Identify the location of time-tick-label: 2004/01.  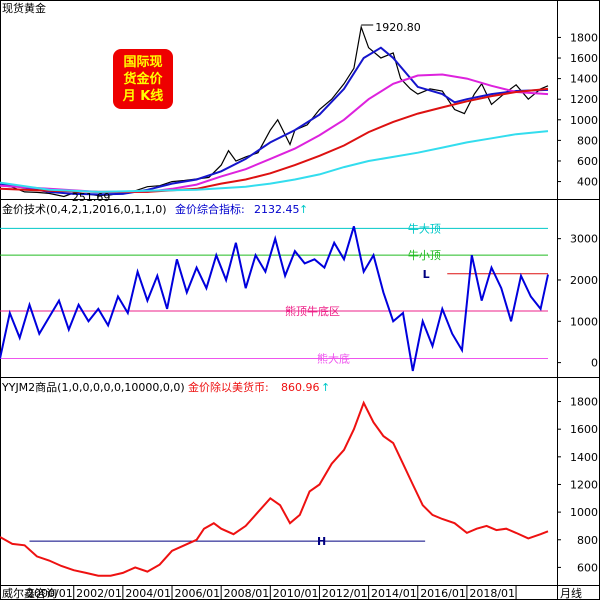
(148, 593).